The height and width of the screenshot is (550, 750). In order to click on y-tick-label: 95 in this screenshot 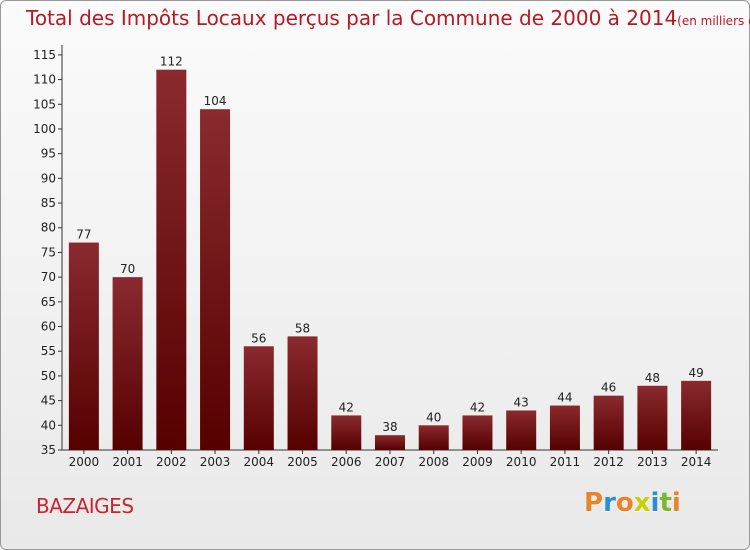, I will do `click(48, 154)`.